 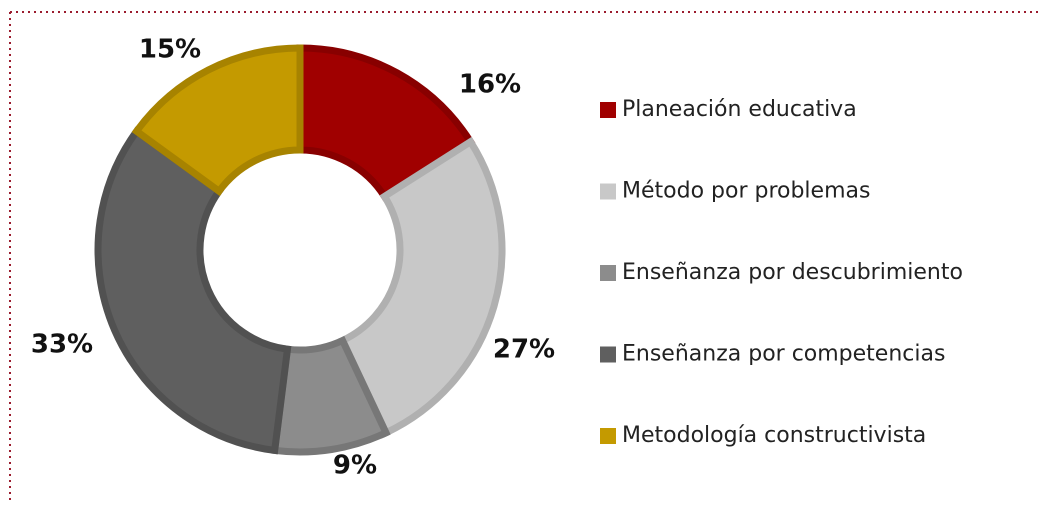 I want to click on data-label: 27%, so click(x=524, y=350).